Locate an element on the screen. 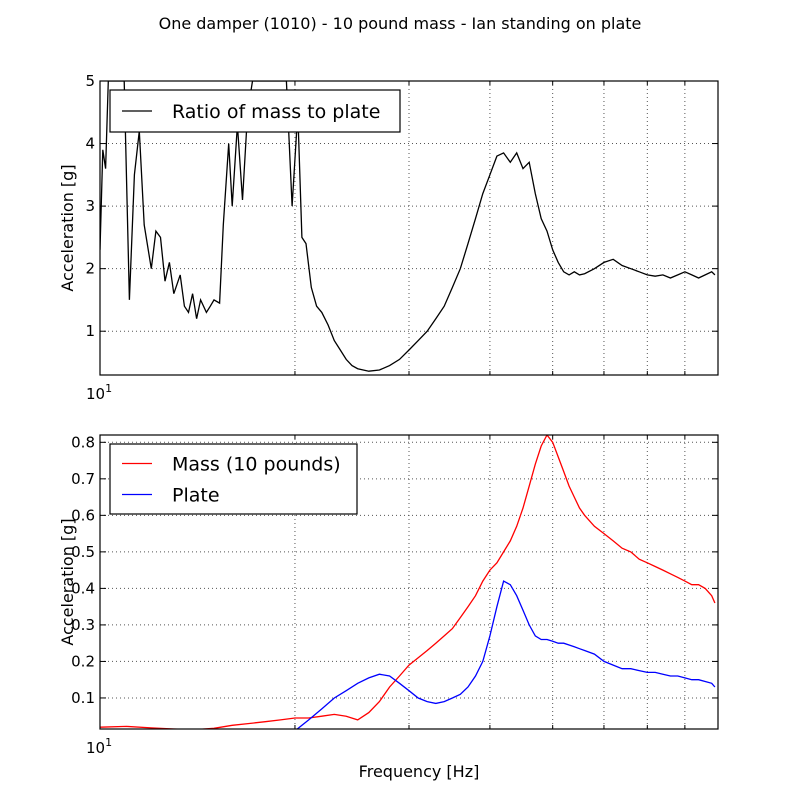 The height and width of the screenshot is (811, 800). y-tick-label: 0.5 is located at coordinates (83, 552).